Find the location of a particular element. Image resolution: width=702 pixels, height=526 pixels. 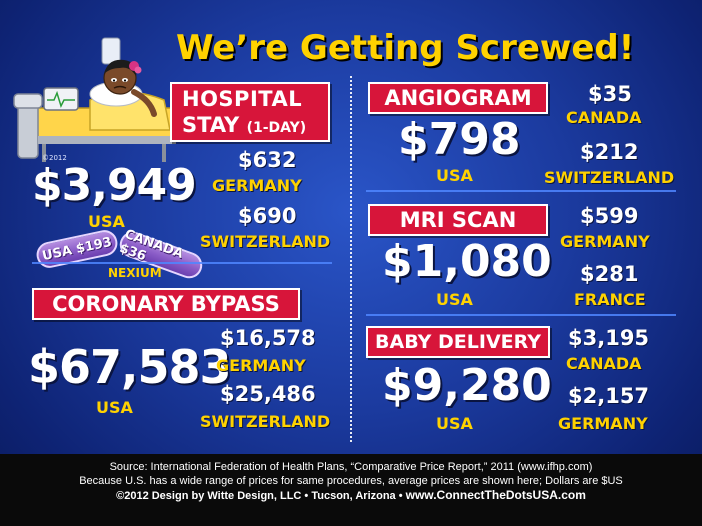

hospital-switzerland-price: $690 is located at coordinates (267, 216).